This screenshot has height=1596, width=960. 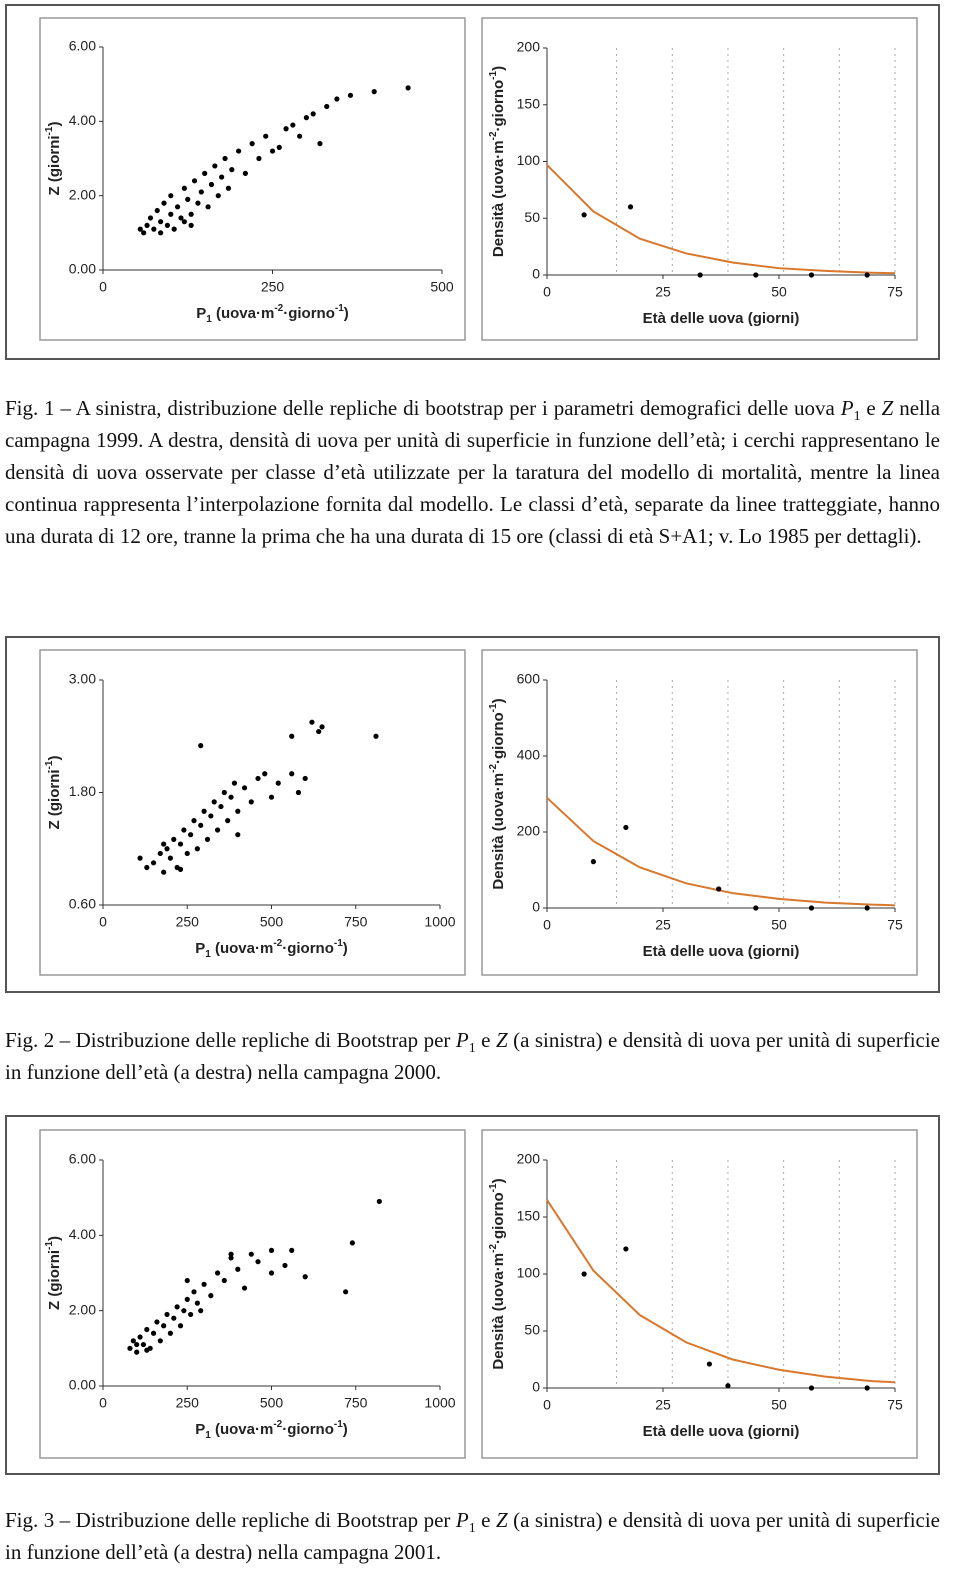 I want to click on y-tick-label: 4.00, so click(x=82, y=1234).